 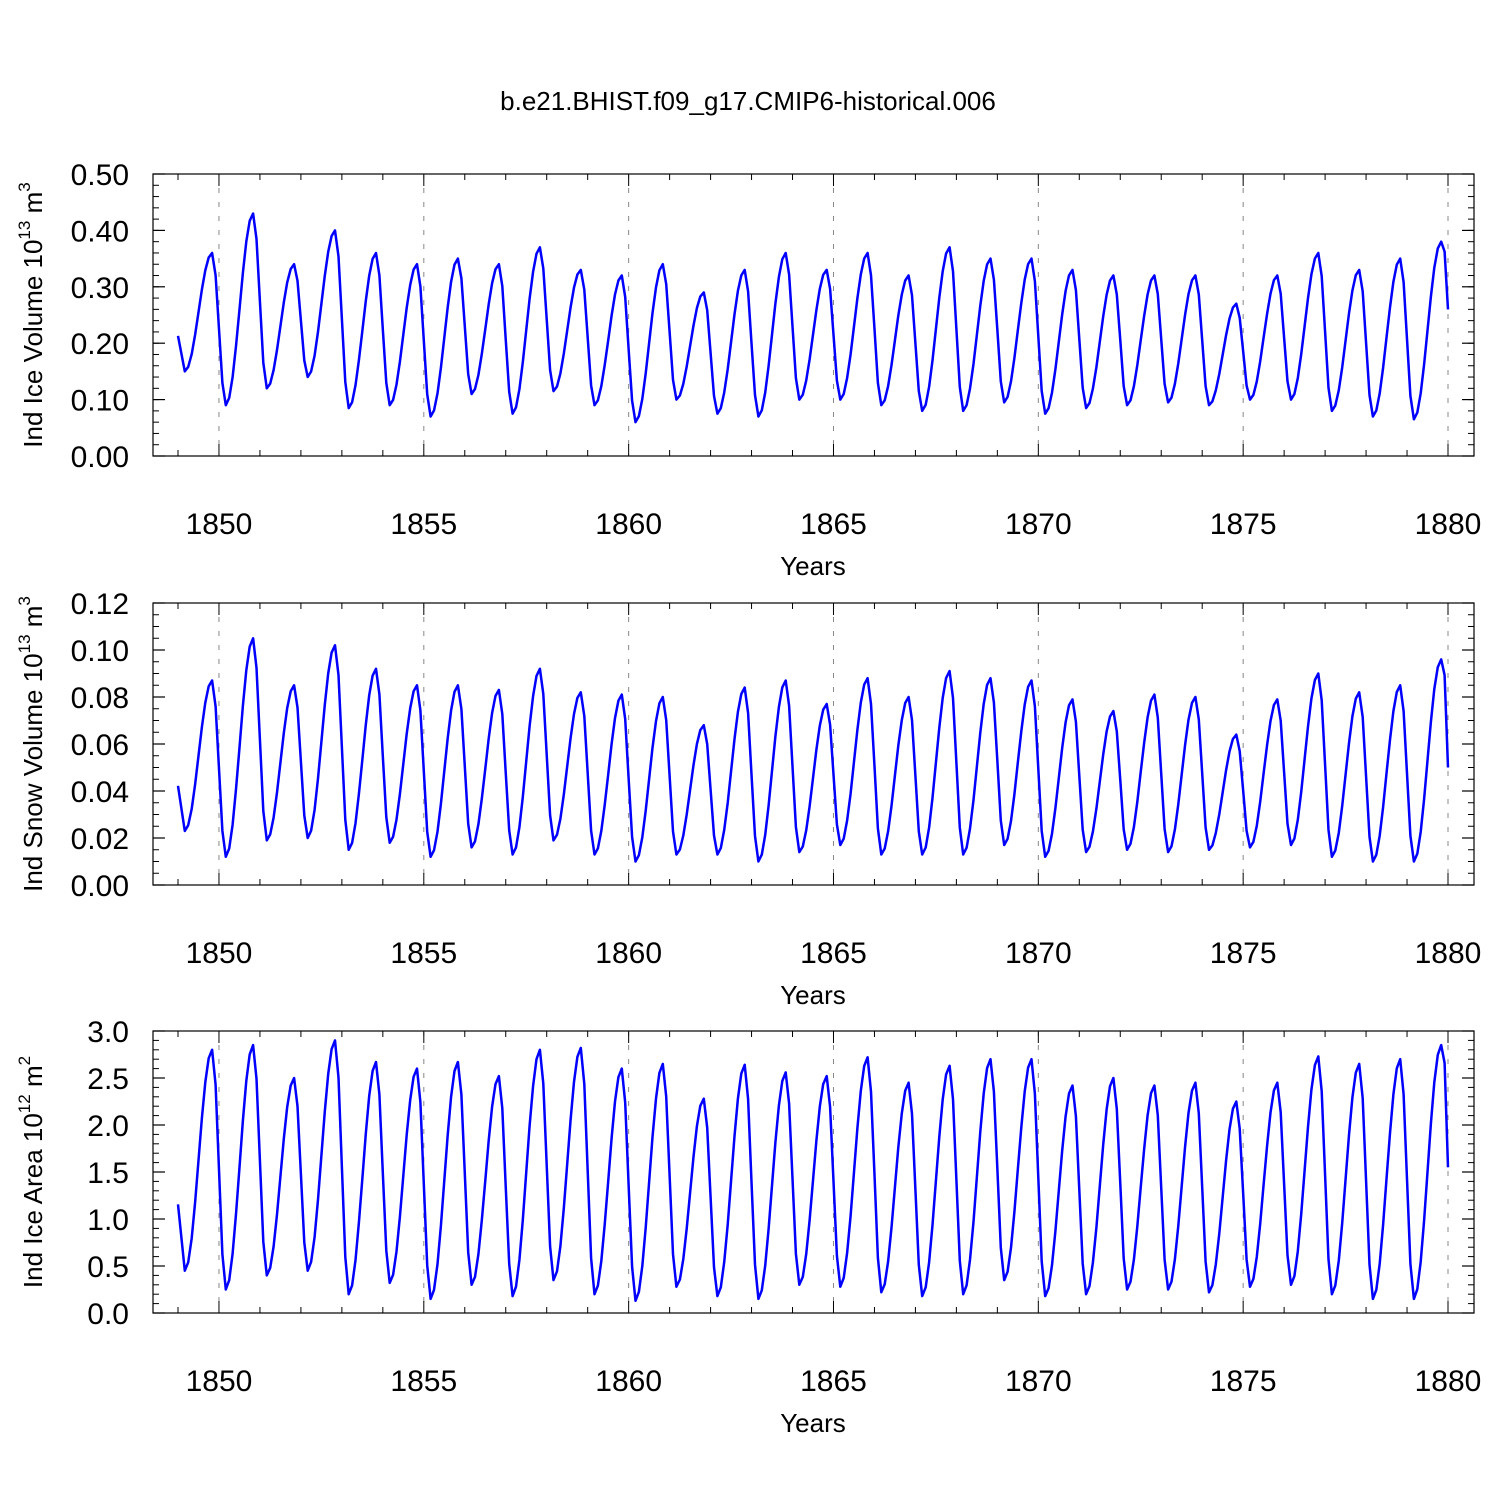 I want to click on y-tick-label: 0.20, so click(x=100, y=344).